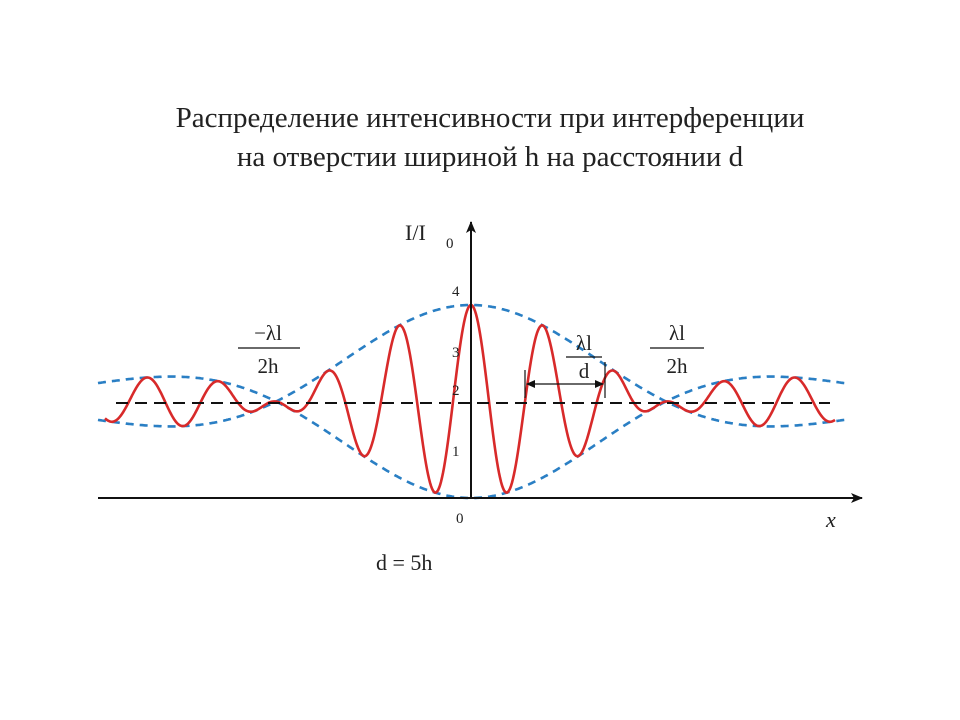  What do you see at coordinates (490, 157) in the screenshot?
I see `title-line: на отверстии шириной h на расстоянии d` at bounding box center [490, 157].